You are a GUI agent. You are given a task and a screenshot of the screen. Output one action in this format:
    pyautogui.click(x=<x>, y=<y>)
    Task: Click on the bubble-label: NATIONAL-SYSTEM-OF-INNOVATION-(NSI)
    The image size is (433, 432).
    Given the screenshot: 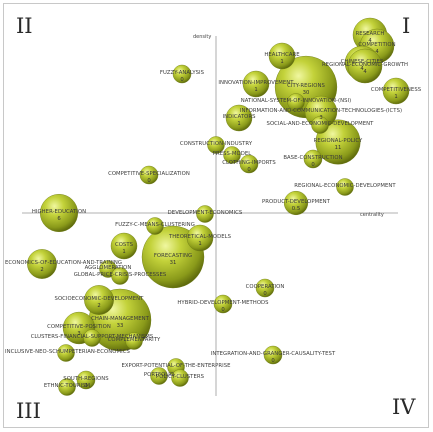 What is the action you would take?
    pyautogui.click(x=296, y=101)
    